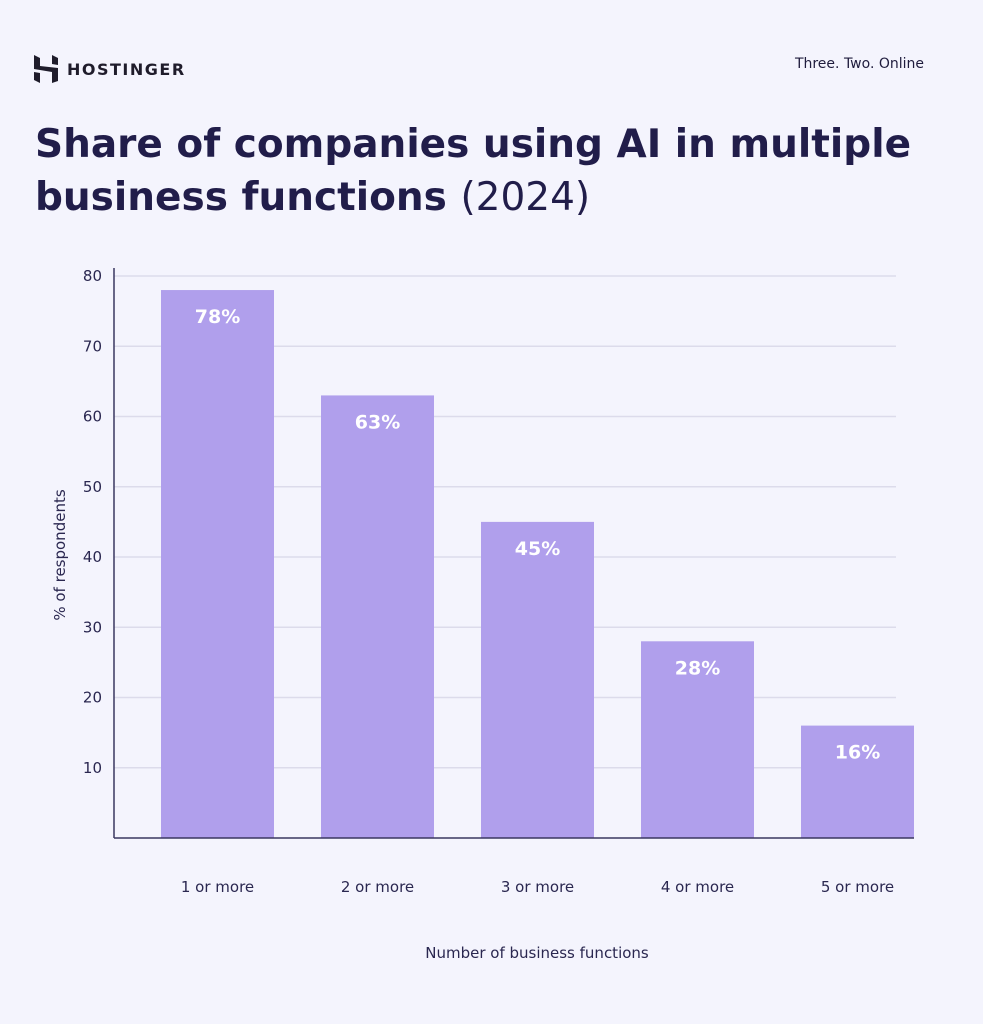 This screenshot has width=983, height=1024. Describe the element at coordinates (377, 887) in the screenshot. I see `x-tick-label: 2 or more` at that location.